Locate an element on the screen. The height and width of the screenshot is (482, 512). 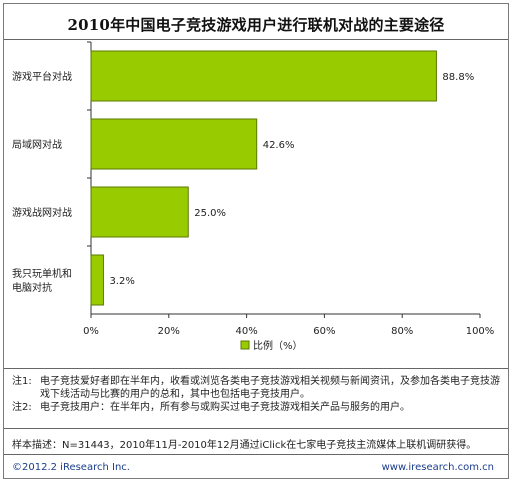
notes-divider is located at coordinates (256, 368).